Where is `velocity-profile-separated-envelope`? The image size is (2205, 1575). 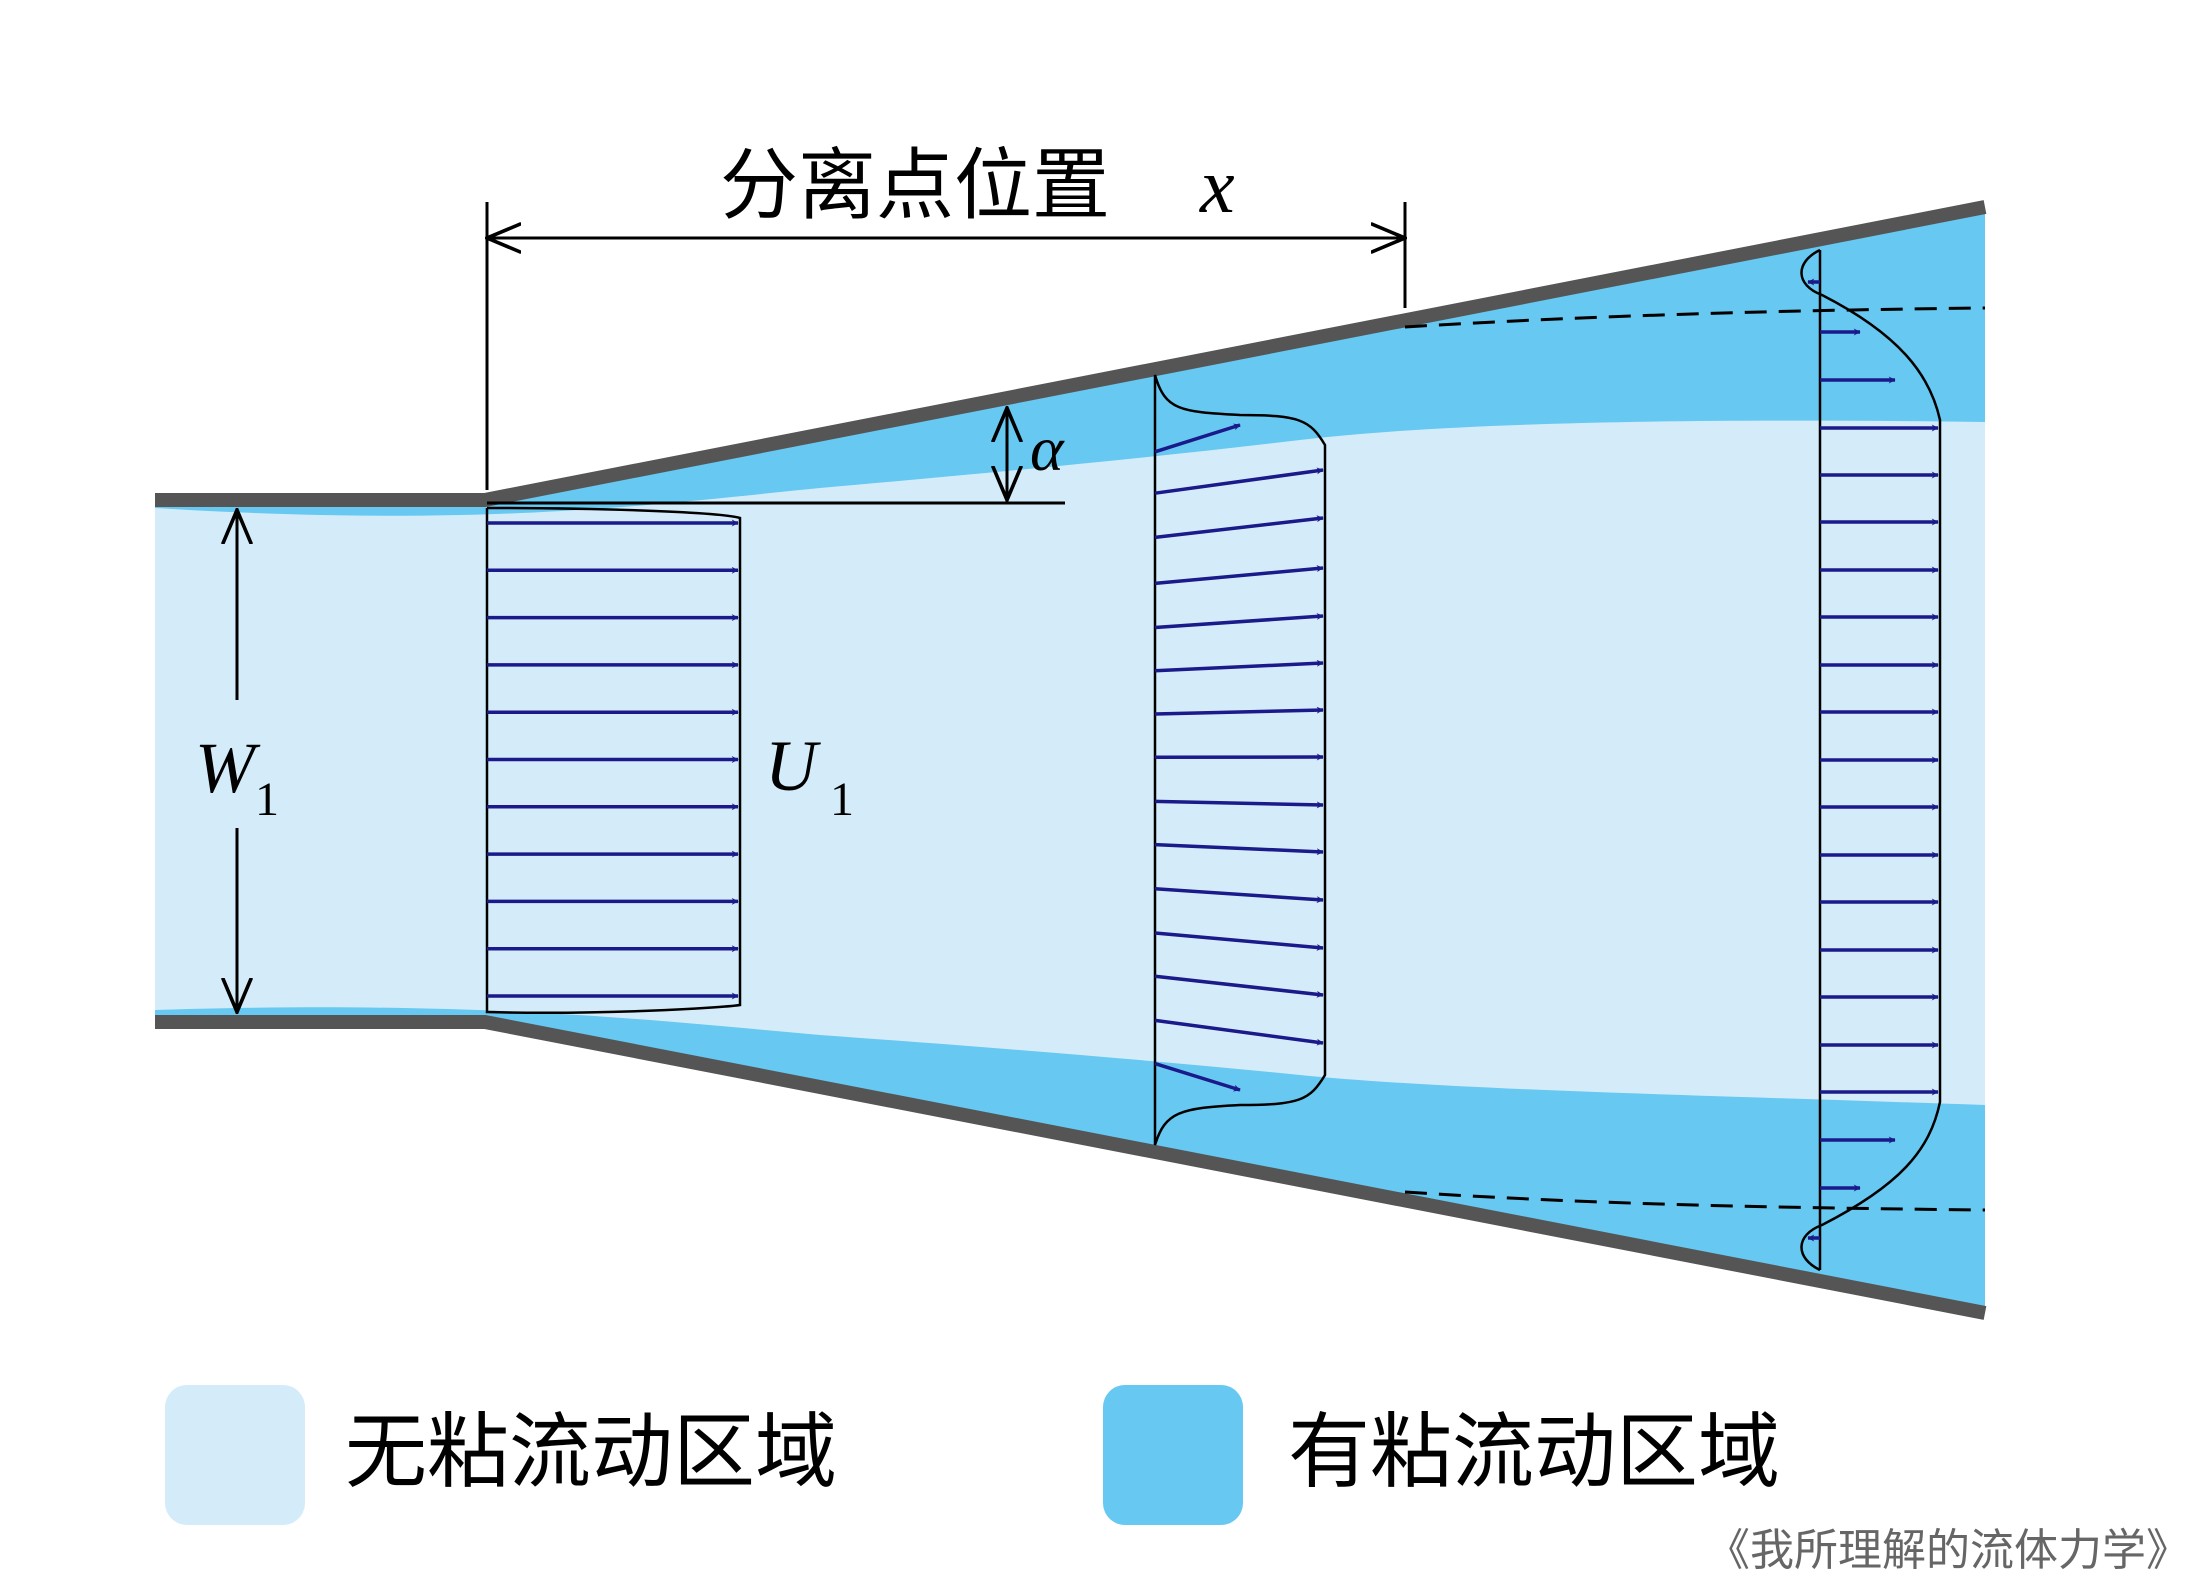
velocity-profile-separated-envelope is located at coordinates (1871, 760).